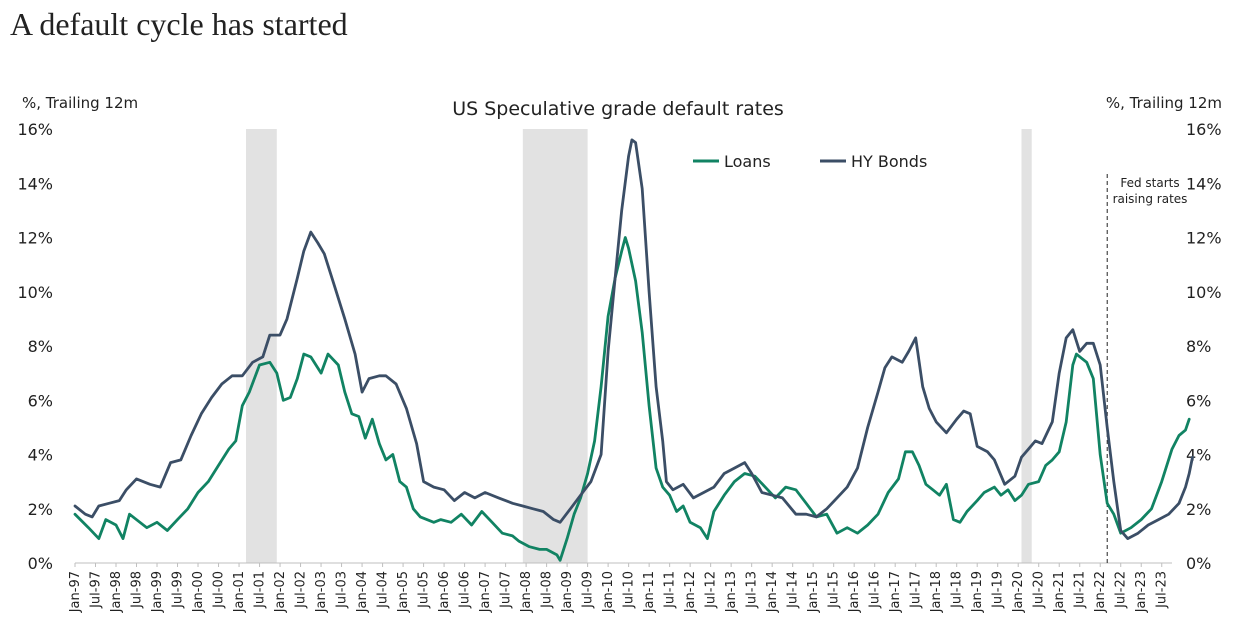 The width and height of the screenshot is (1237, 637). Describe the element at coordinates (618, 109) in the screenshot. I see `chart-title: US Speculative grade default rates` at that location.